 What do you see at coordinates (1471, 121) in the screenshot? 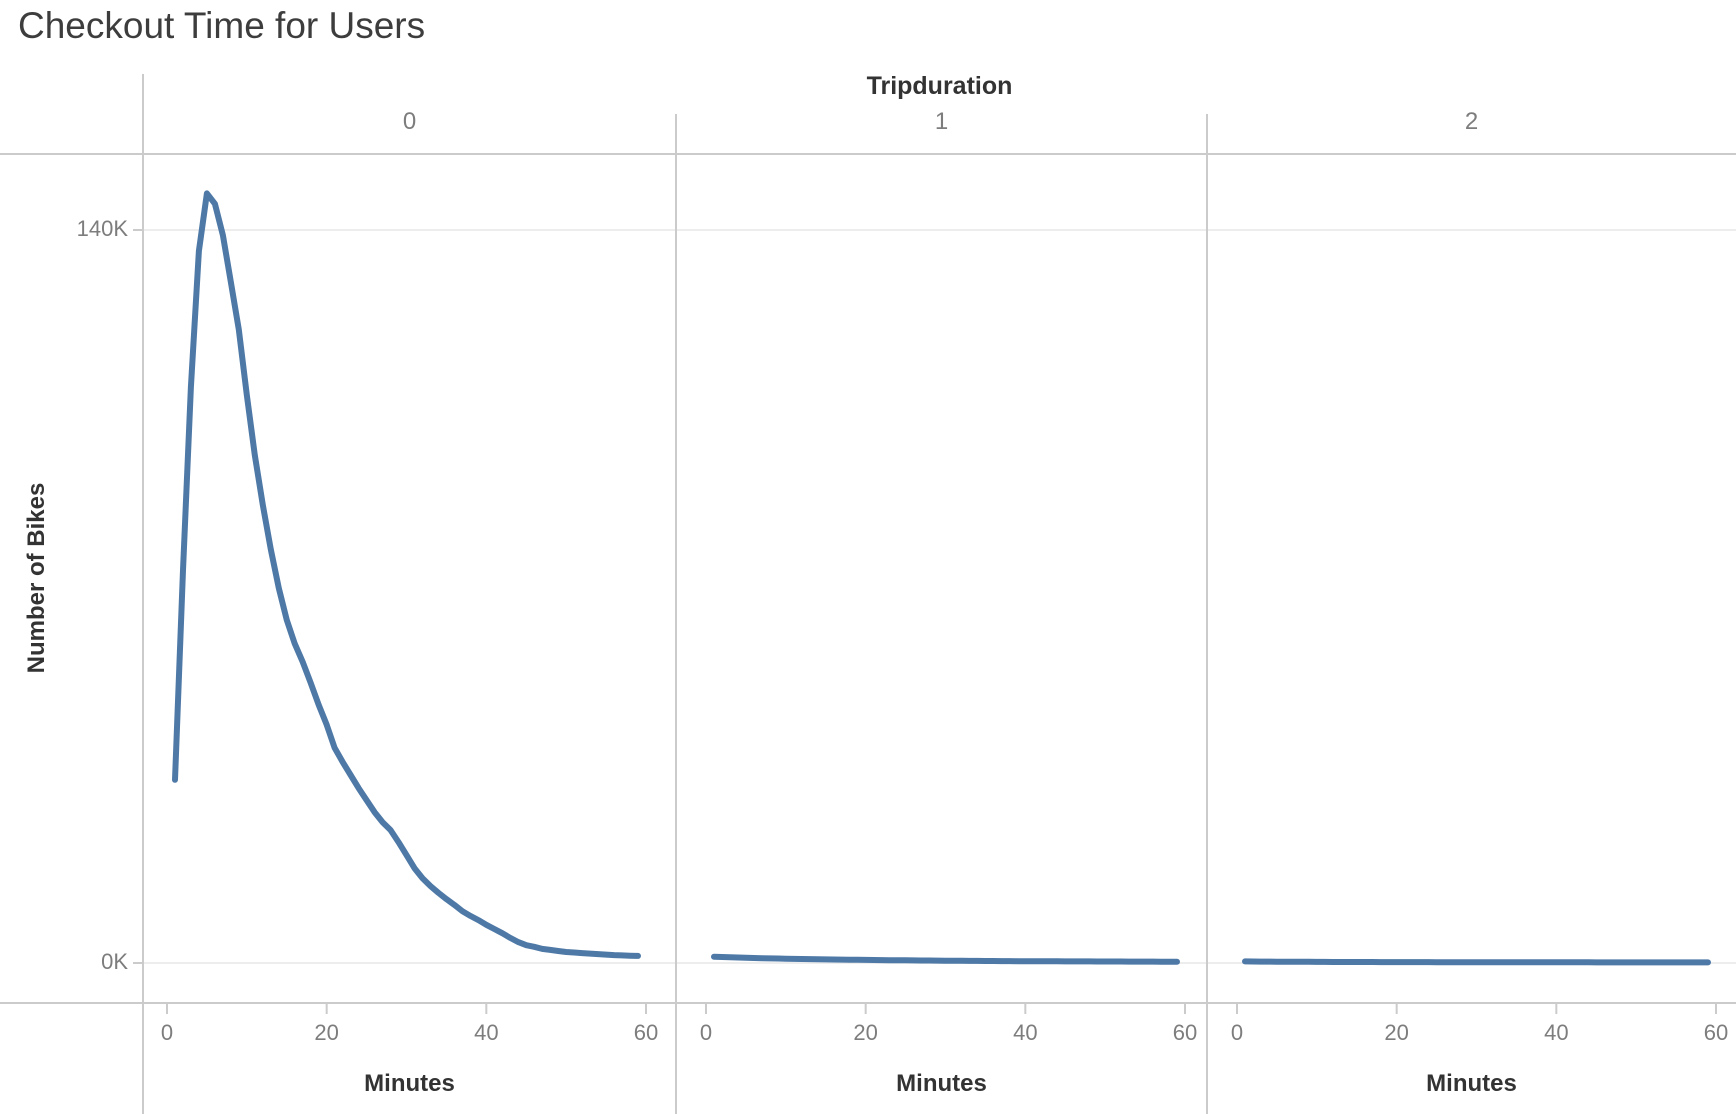
I see `facet-column-label-2: 2` at bounding box center [1471, 121].